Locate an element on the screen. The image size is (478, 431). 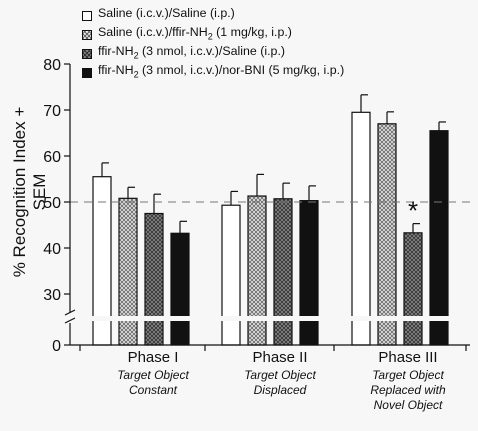
y-tick-label: 60 is located at coordinates (52, 157).